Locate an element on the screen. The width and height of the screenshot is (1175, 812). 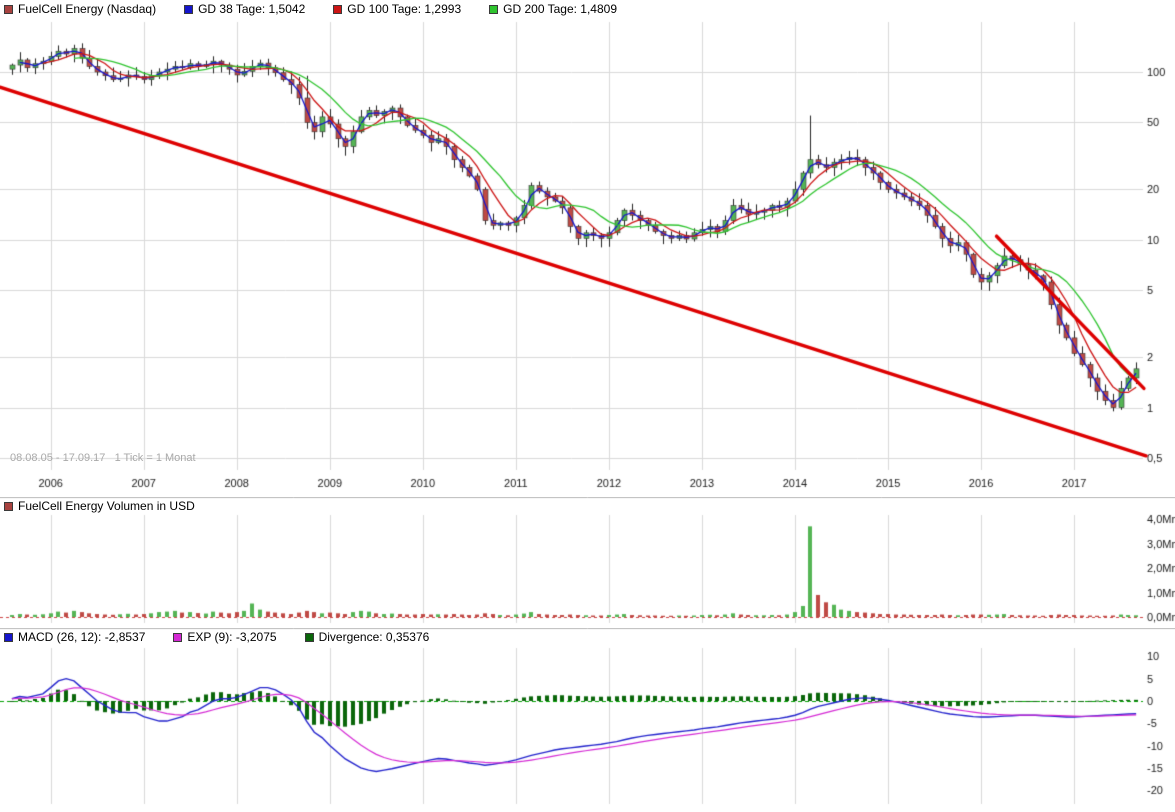
series-swatch-icon is located at coordinates (8, 9).